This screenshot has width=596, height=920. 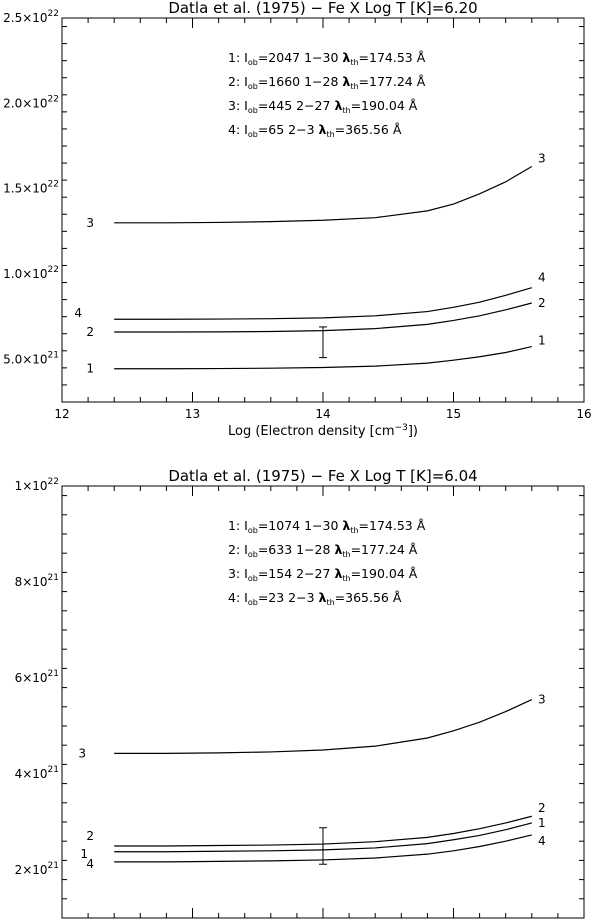 I want to click on legend-entry: 4: Iob=23 2−3 λth=365.56 Å, so click(x=315, y=598).